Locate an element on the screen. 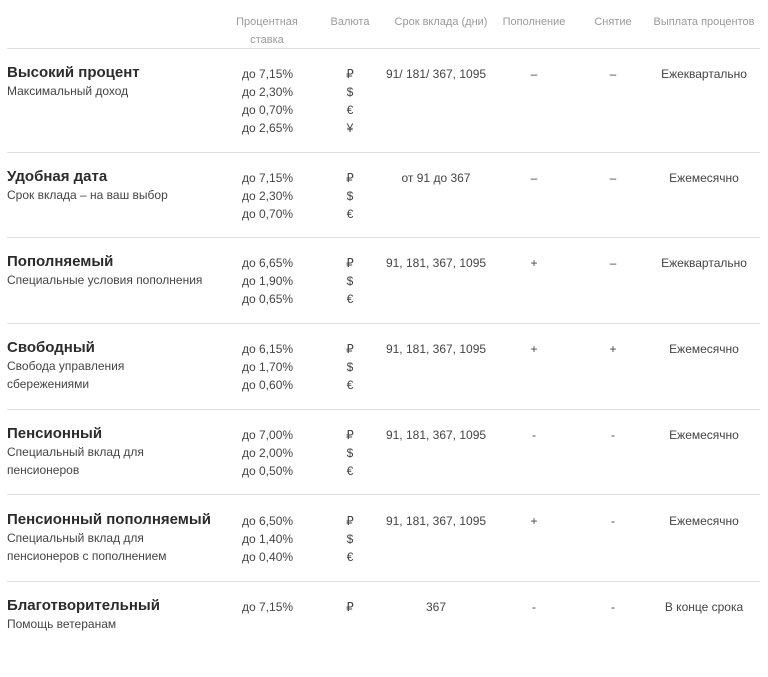 This screenshot has width=768, height=677. rate-value: до 1,70% is located at coordinates (268, 367).